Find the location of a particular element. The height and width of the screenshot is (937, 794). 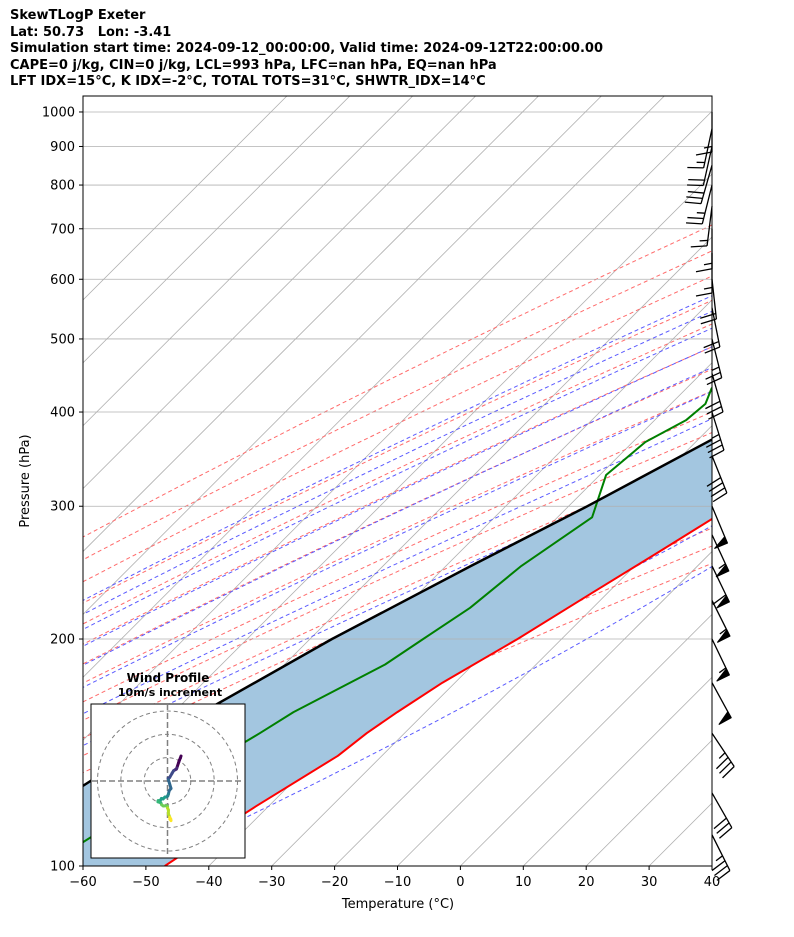

y-tick-label: 100 is located at coordinates (62, 867).